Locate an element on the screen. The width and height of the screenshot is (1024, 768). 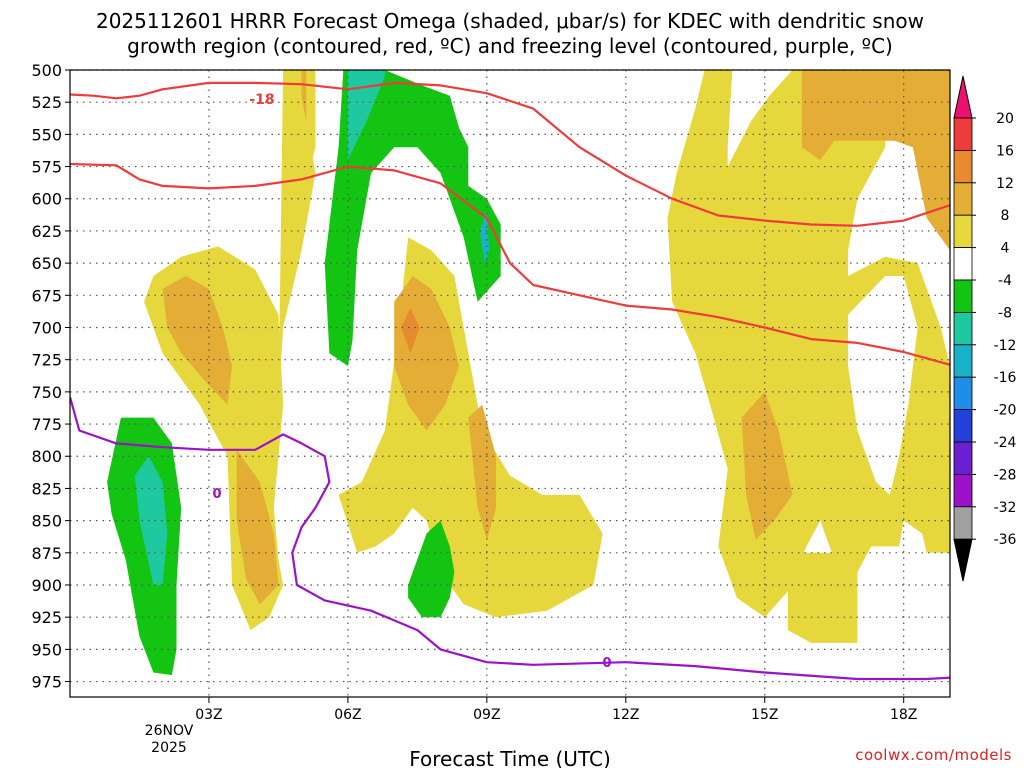
x-axis: 03Z 06Z 09Z 12Z 15Z 18Z is located at coordinates (556, 710).